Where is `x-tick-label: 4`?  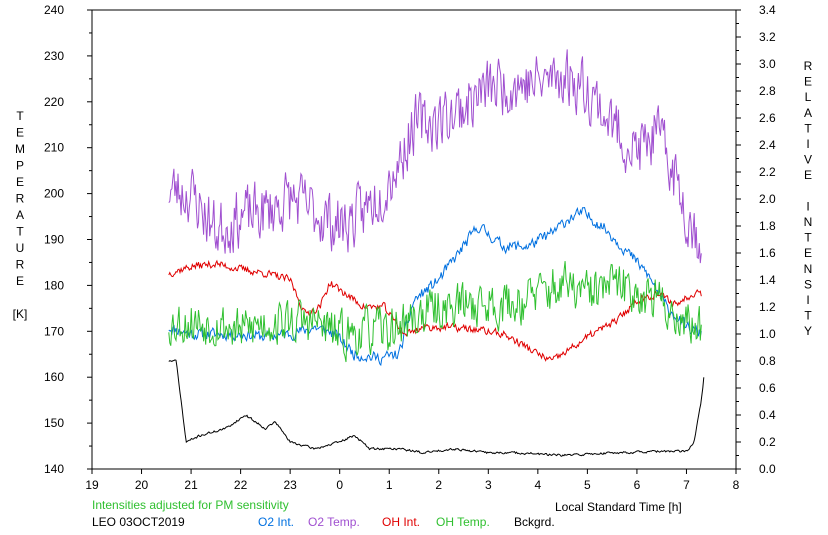
x-tick-label: 4 is located at coordinates (538, 485).